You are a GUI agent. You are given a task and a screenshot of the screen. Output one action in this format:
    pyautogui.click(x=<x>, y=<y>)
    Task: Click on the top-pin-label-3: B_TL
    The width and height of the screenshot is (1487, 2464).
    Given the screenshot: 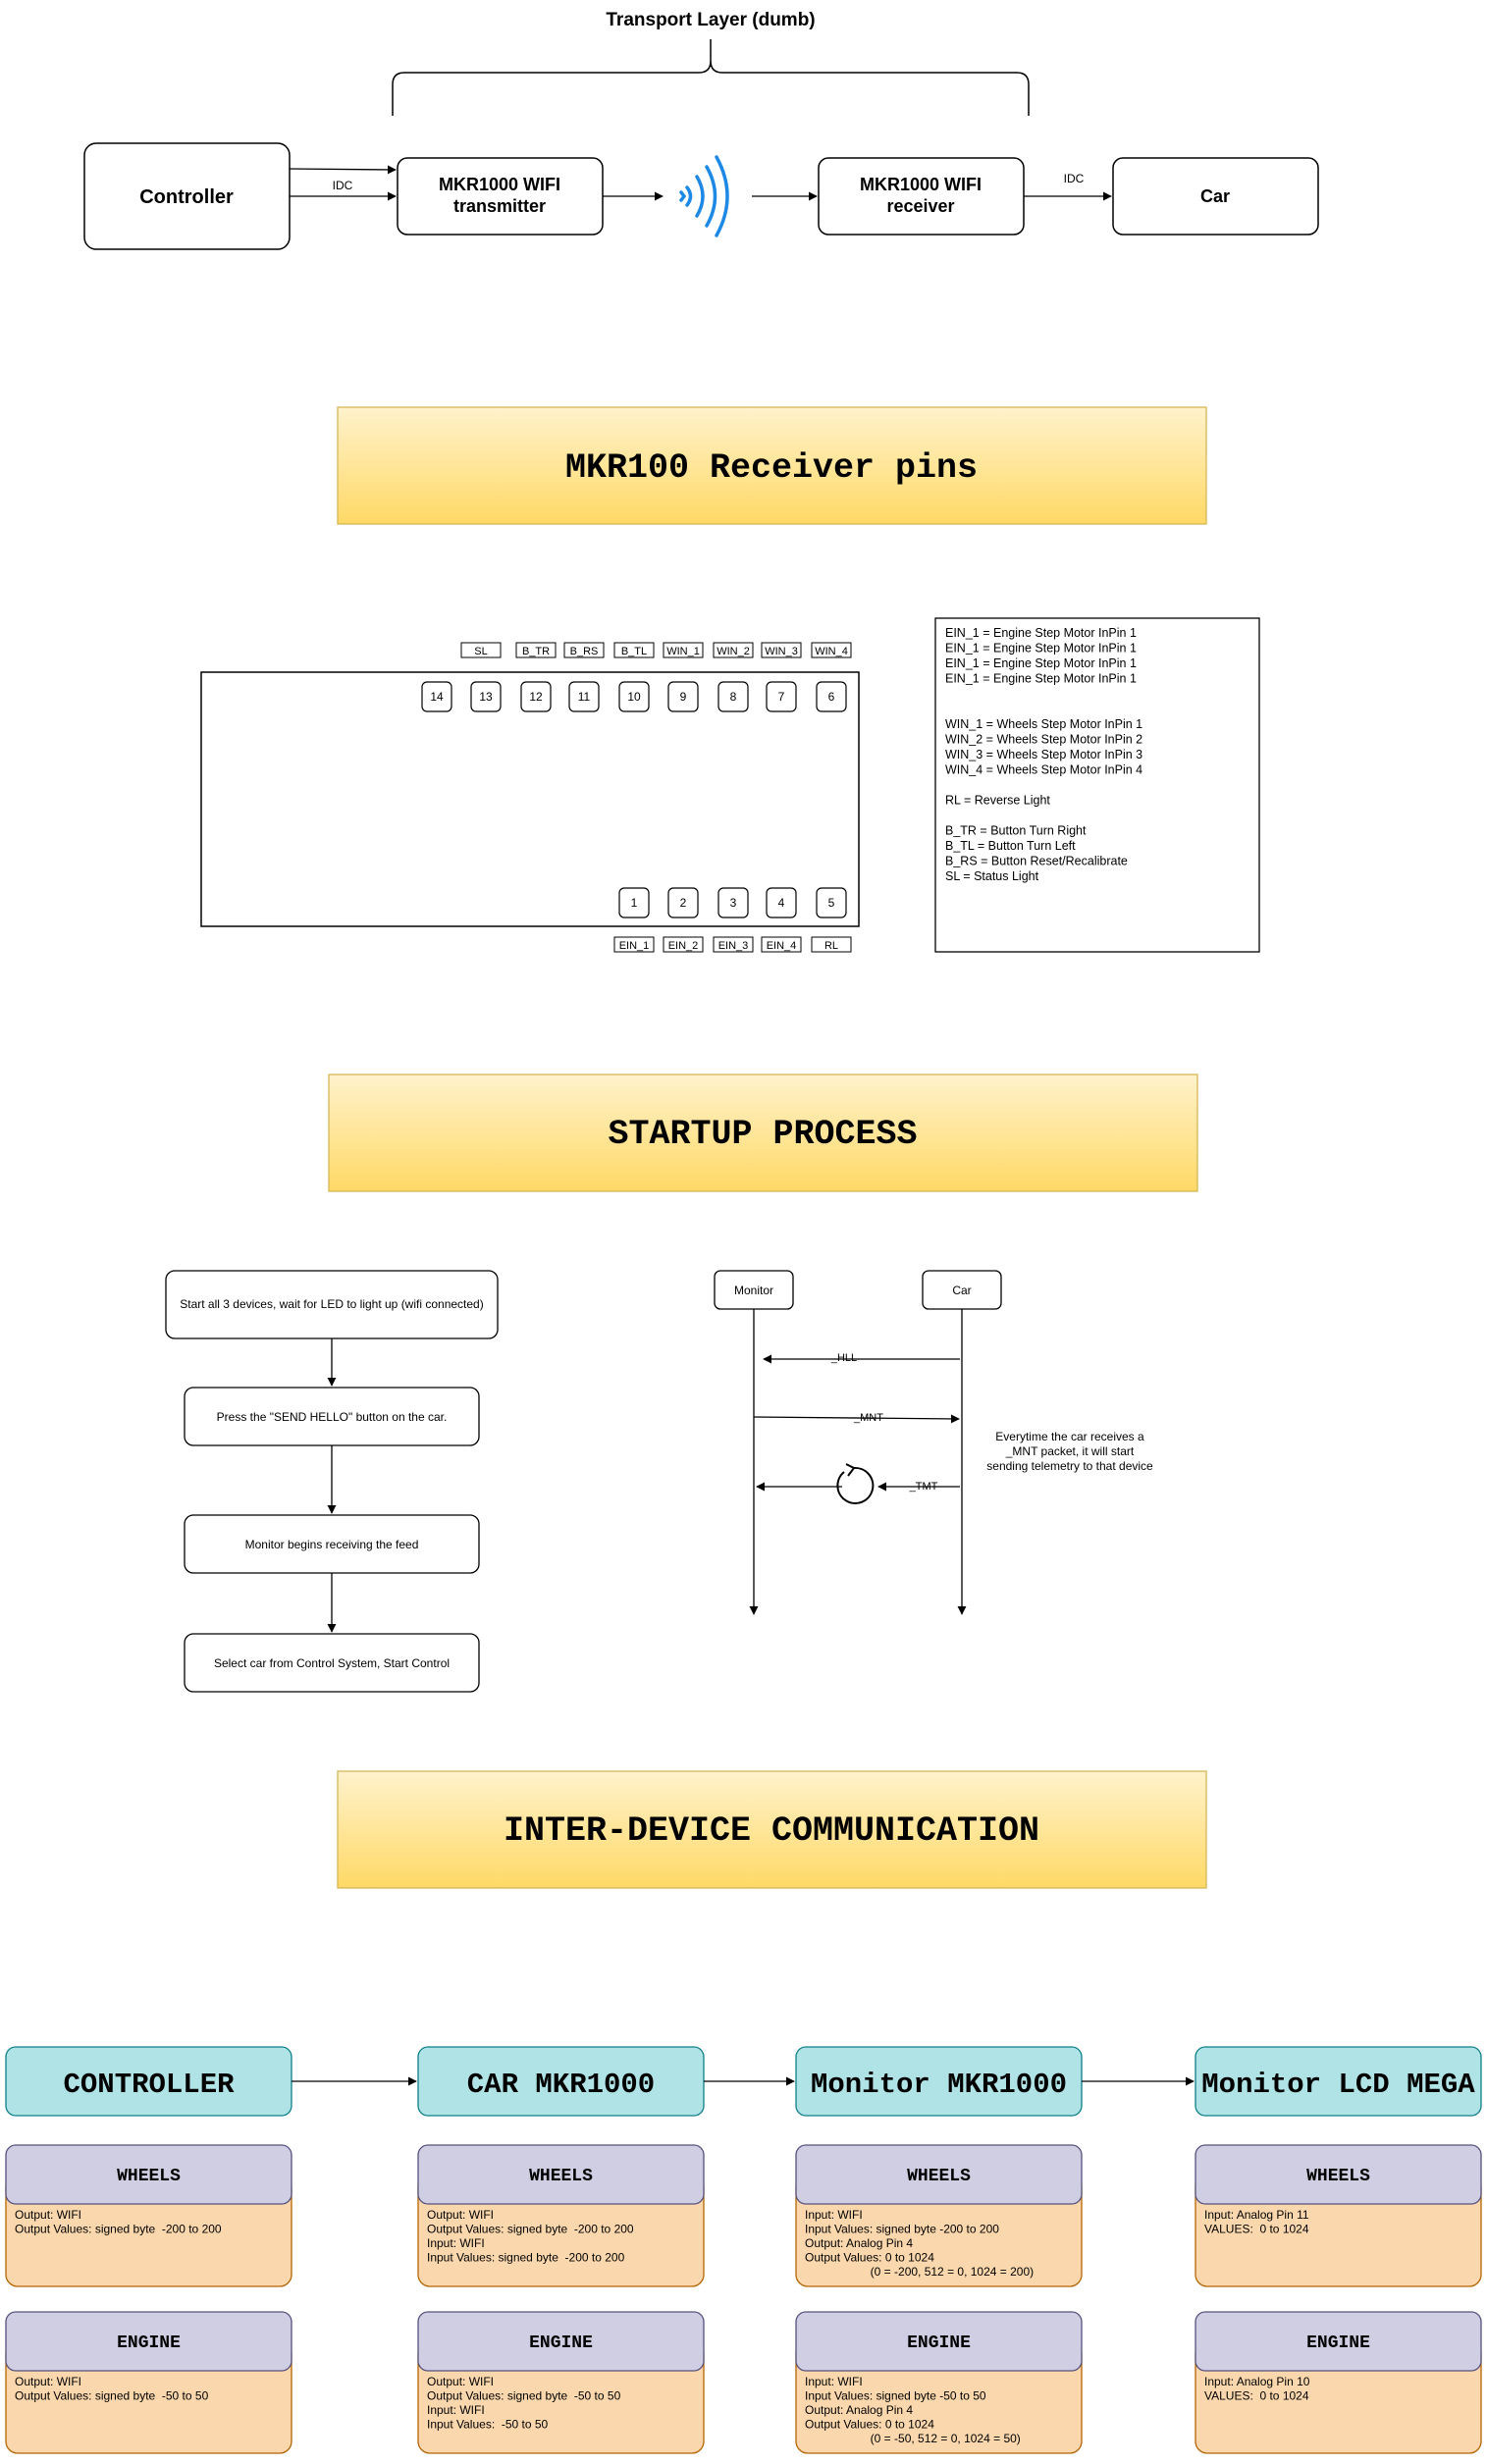 What is the action you would take?
    pyautogui.click(x=634, y=650)
    